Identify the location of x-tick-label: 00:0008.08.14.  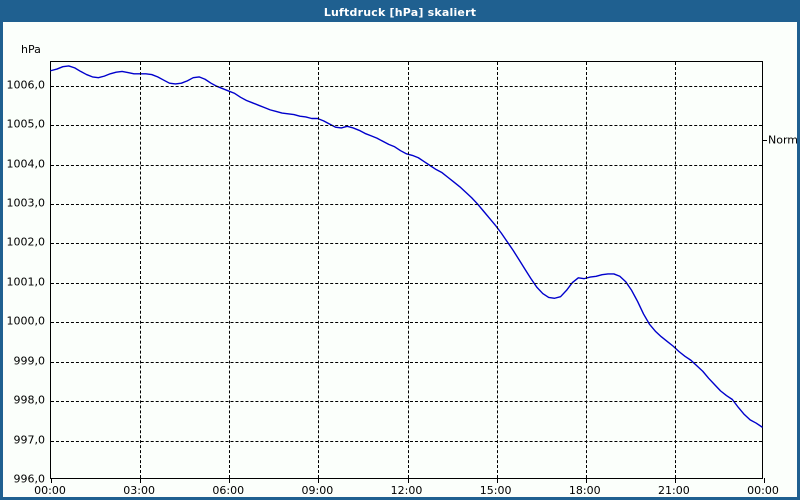
(50, 490).